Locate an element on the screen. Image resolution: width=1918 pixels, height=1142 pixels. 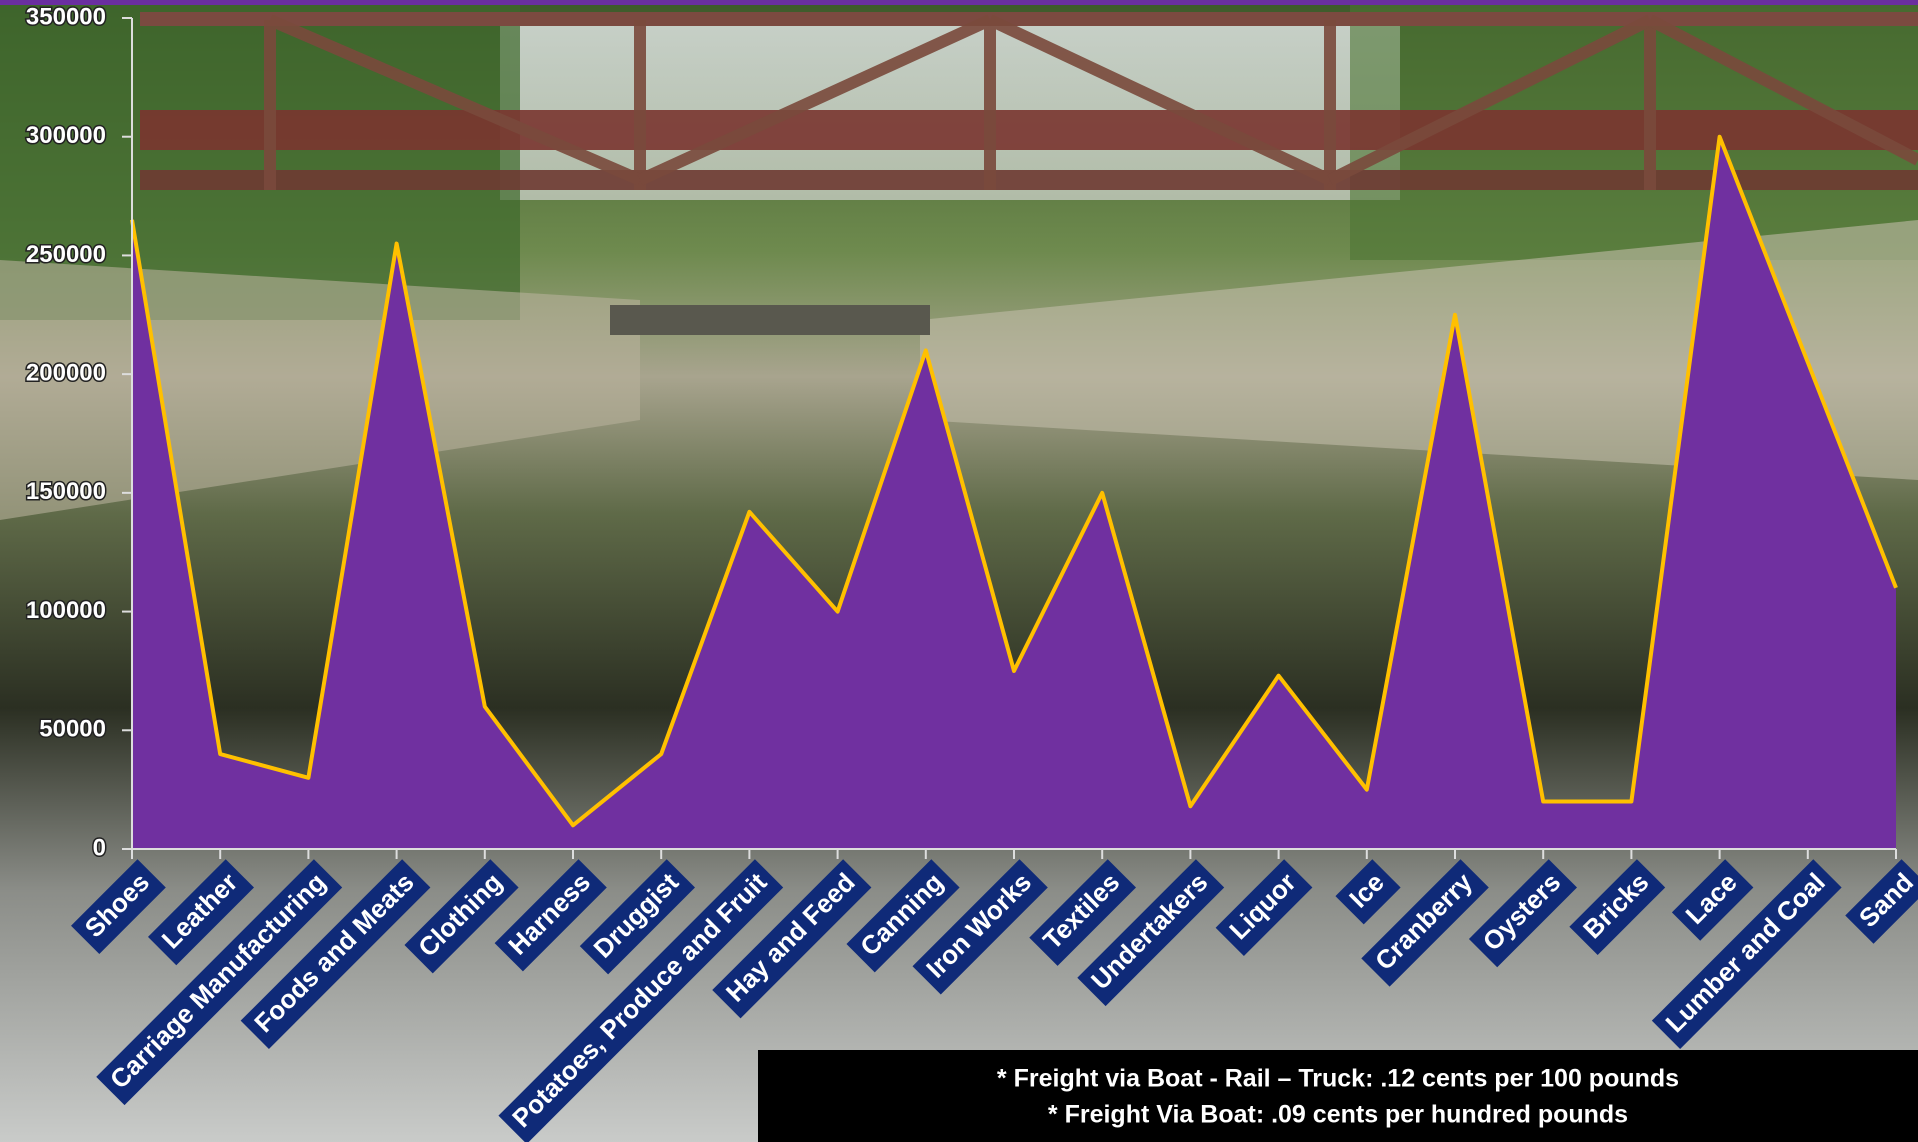
y-tick-label: 100000 is located at coordinates (66, 610).